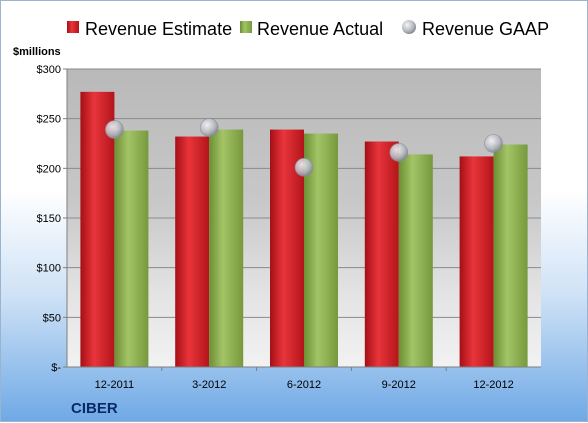 Image resolution: width=588 pixels, height=423 pixels. Describe the element at coordinates (399, 385) in the screenshot. I see `x-tick-label: 9-2012` at that location.